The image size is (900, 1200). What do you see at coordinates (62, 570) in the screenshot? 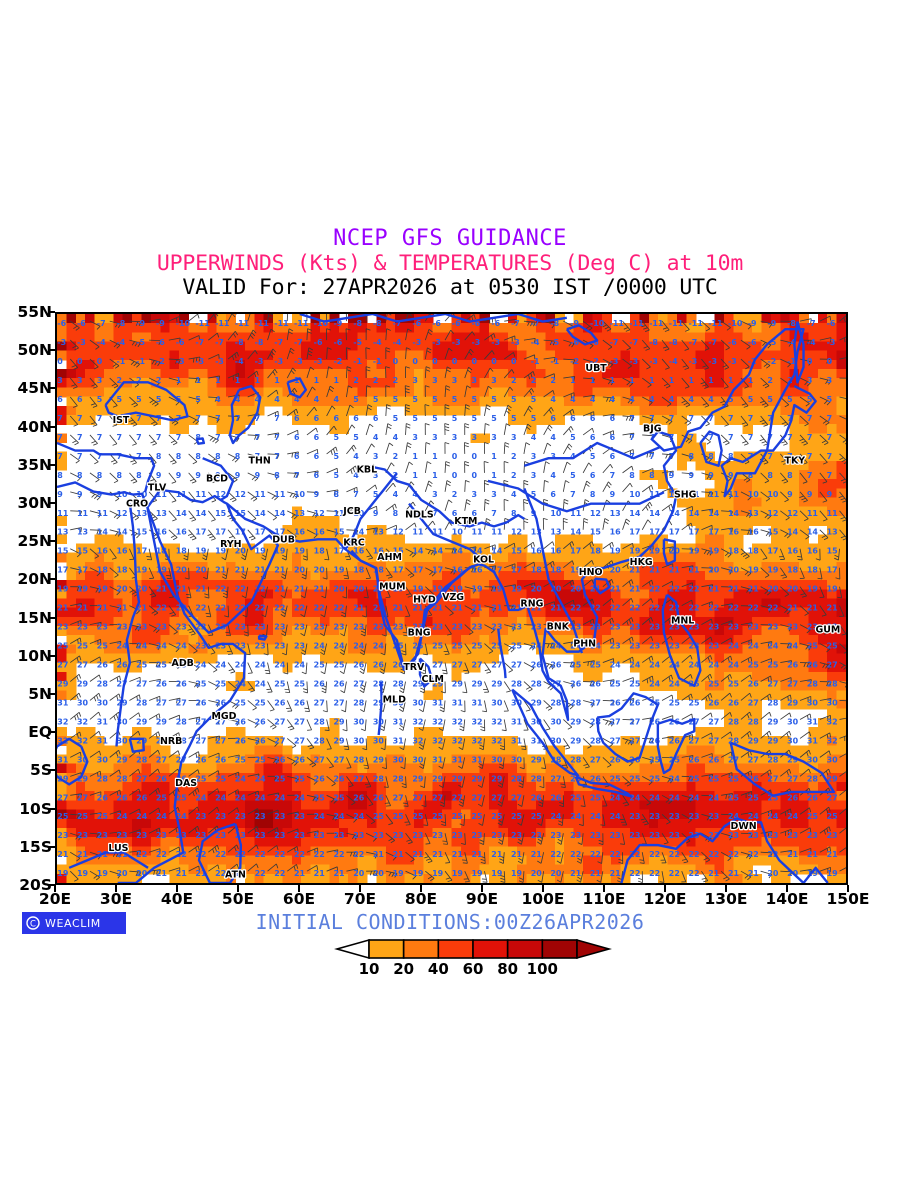
I see `temp-value: 17` at bounding box center [62, 570].